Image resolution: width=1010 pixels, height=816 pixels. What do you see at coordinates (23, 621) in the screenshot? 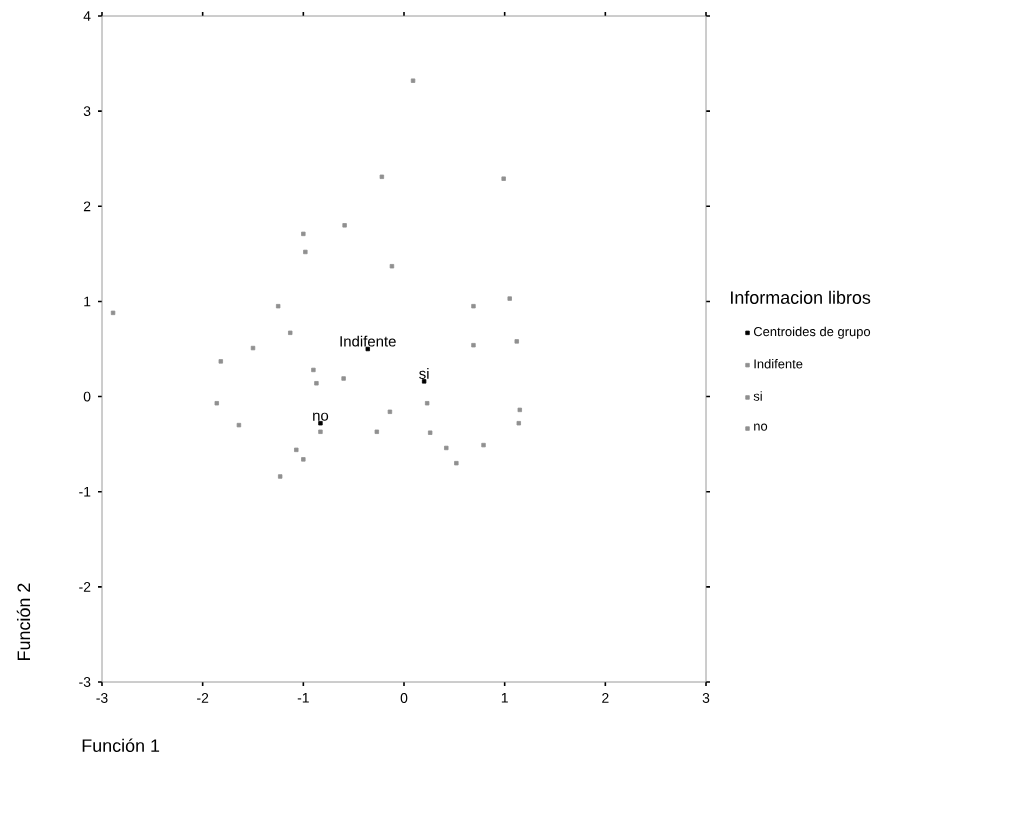
I see `y-axis-title: Función 2` at bounding box center [23, 621].